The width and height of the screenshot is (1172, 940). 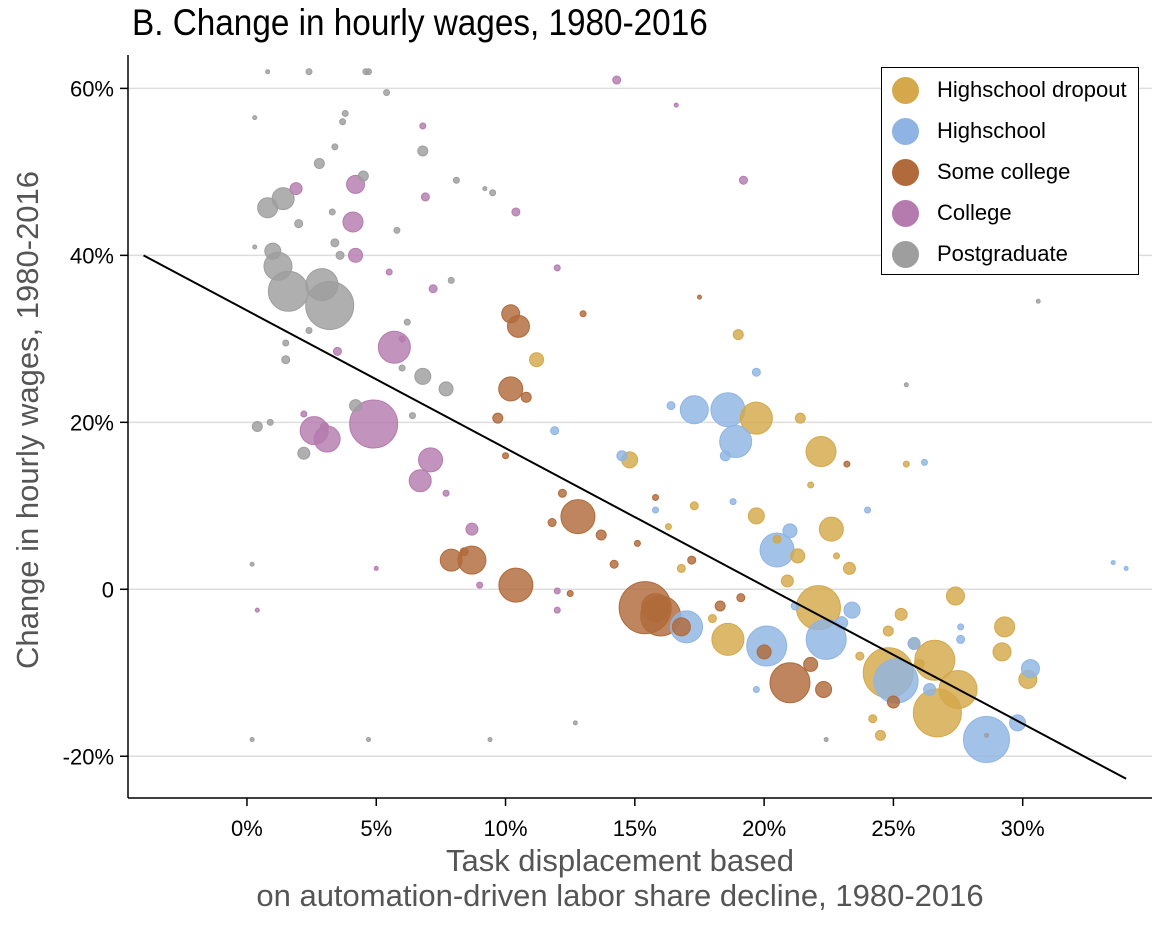 What do you see at coordinates (92, 422) in the screenshot?
I see `y-tick-label: 20%` at bounding box center [92, 422].